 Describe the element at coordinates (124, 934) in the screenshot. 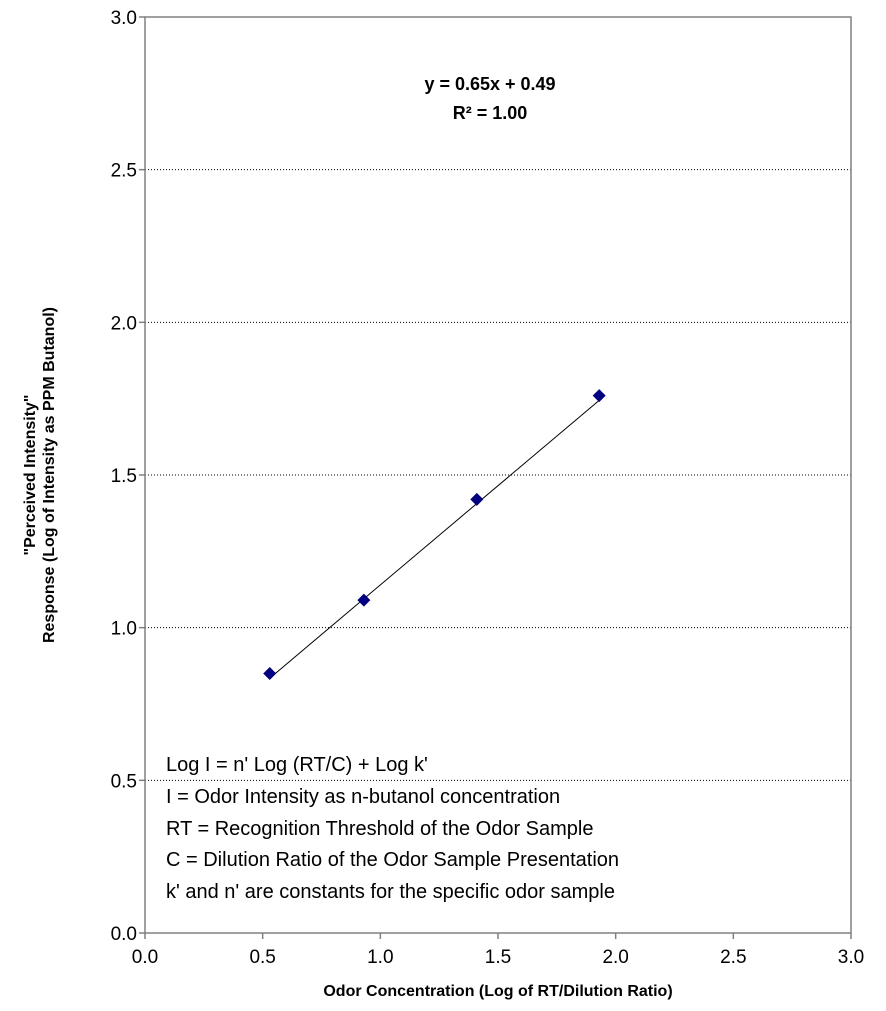

I see `y-tick-label: 0.0` at that location.